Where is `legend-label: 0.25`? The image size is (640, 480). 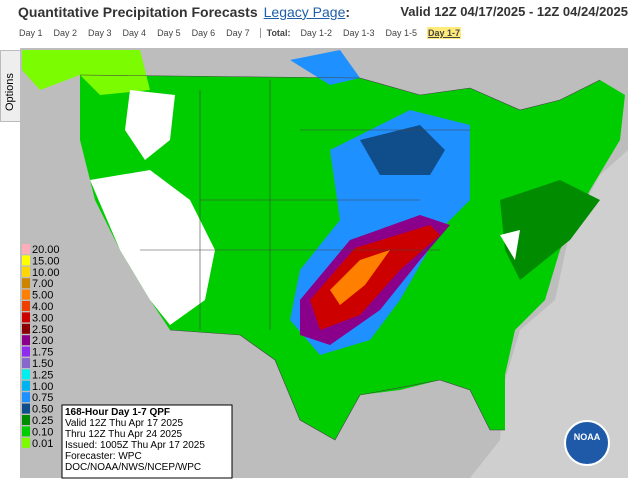 legend-label: 0.25 is located at coordinates (42, 421).